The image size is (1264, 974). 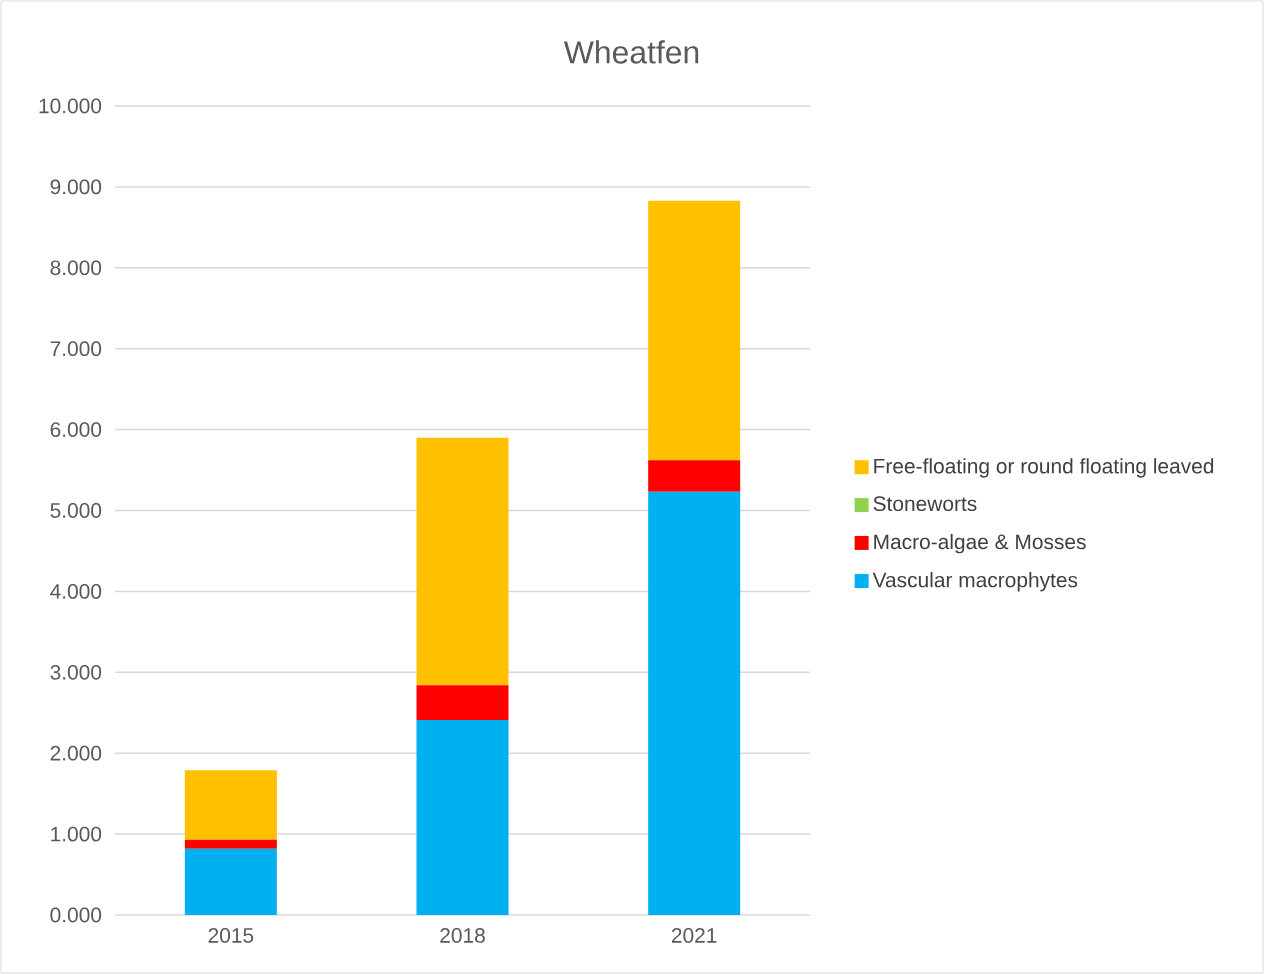 I want to click on y-tick-label: 9.000, so click(x=76, y=187).